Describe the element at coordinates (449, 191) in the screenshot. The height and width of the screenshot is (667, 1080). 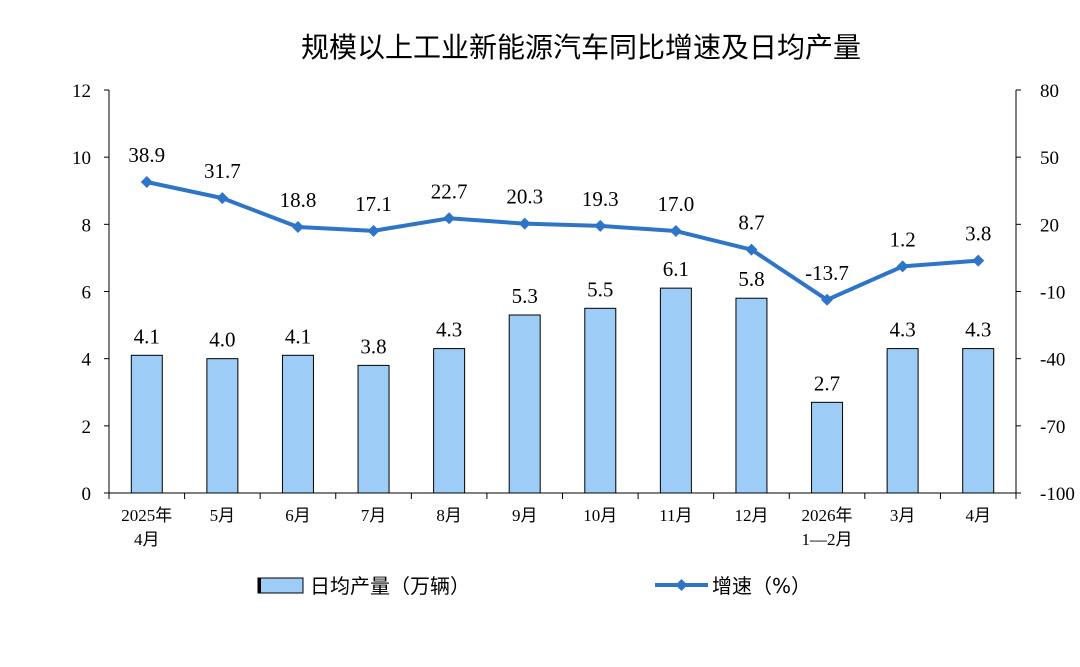
I see `line-value-label: 22.7` at that location.